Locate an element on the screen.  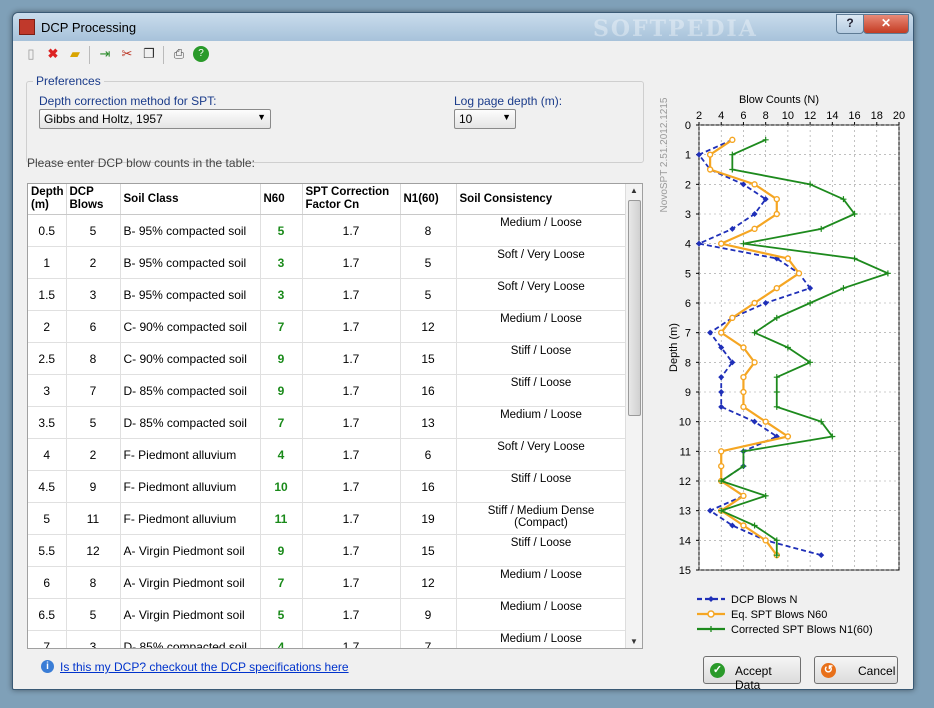
table-cell: 19 is located at coordinates (428, 518).